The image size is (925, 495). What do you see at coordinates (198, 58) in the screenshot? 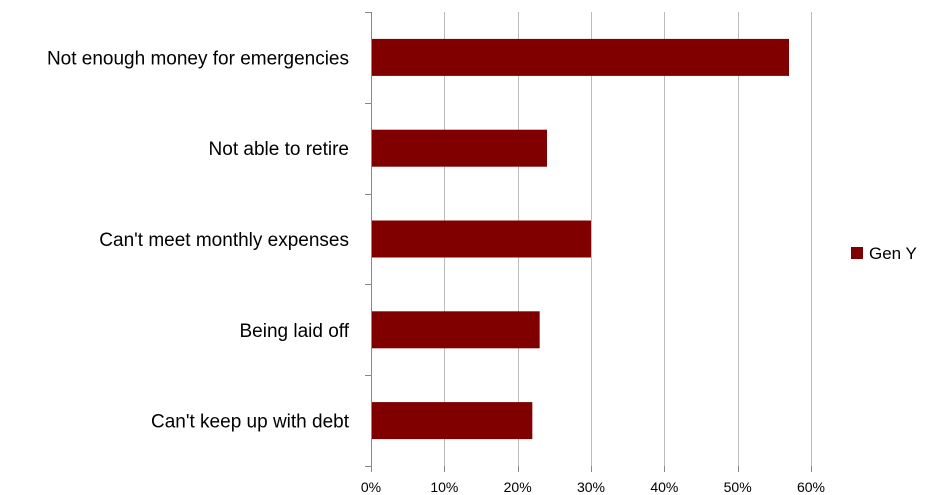
I see `category-label: Not enough money for emergencies` at bounding box center [198, 58].